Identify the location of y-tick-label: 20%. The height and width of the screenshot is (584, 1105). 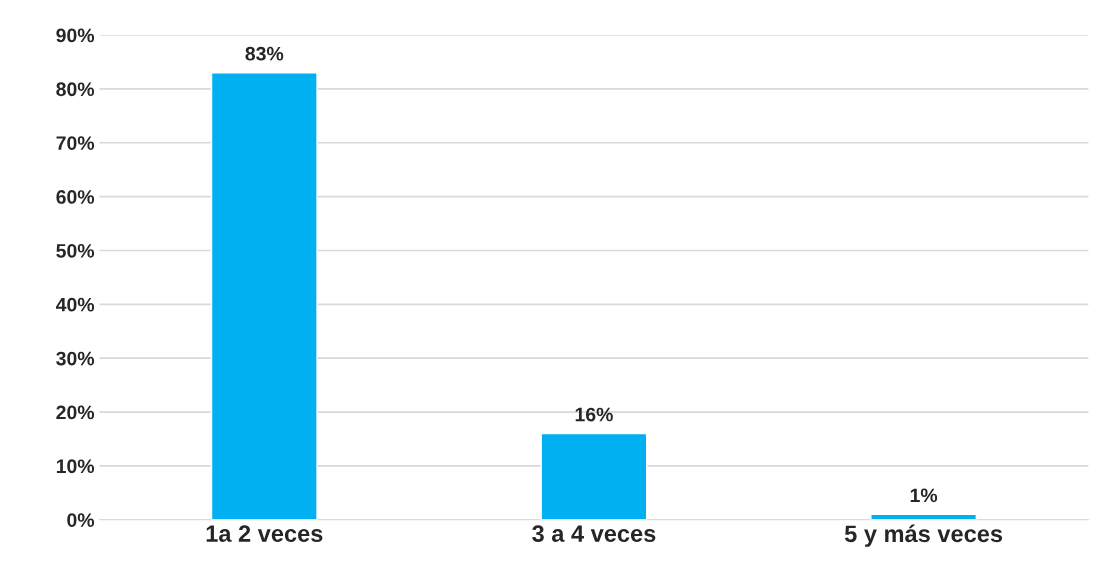
(75, 412).